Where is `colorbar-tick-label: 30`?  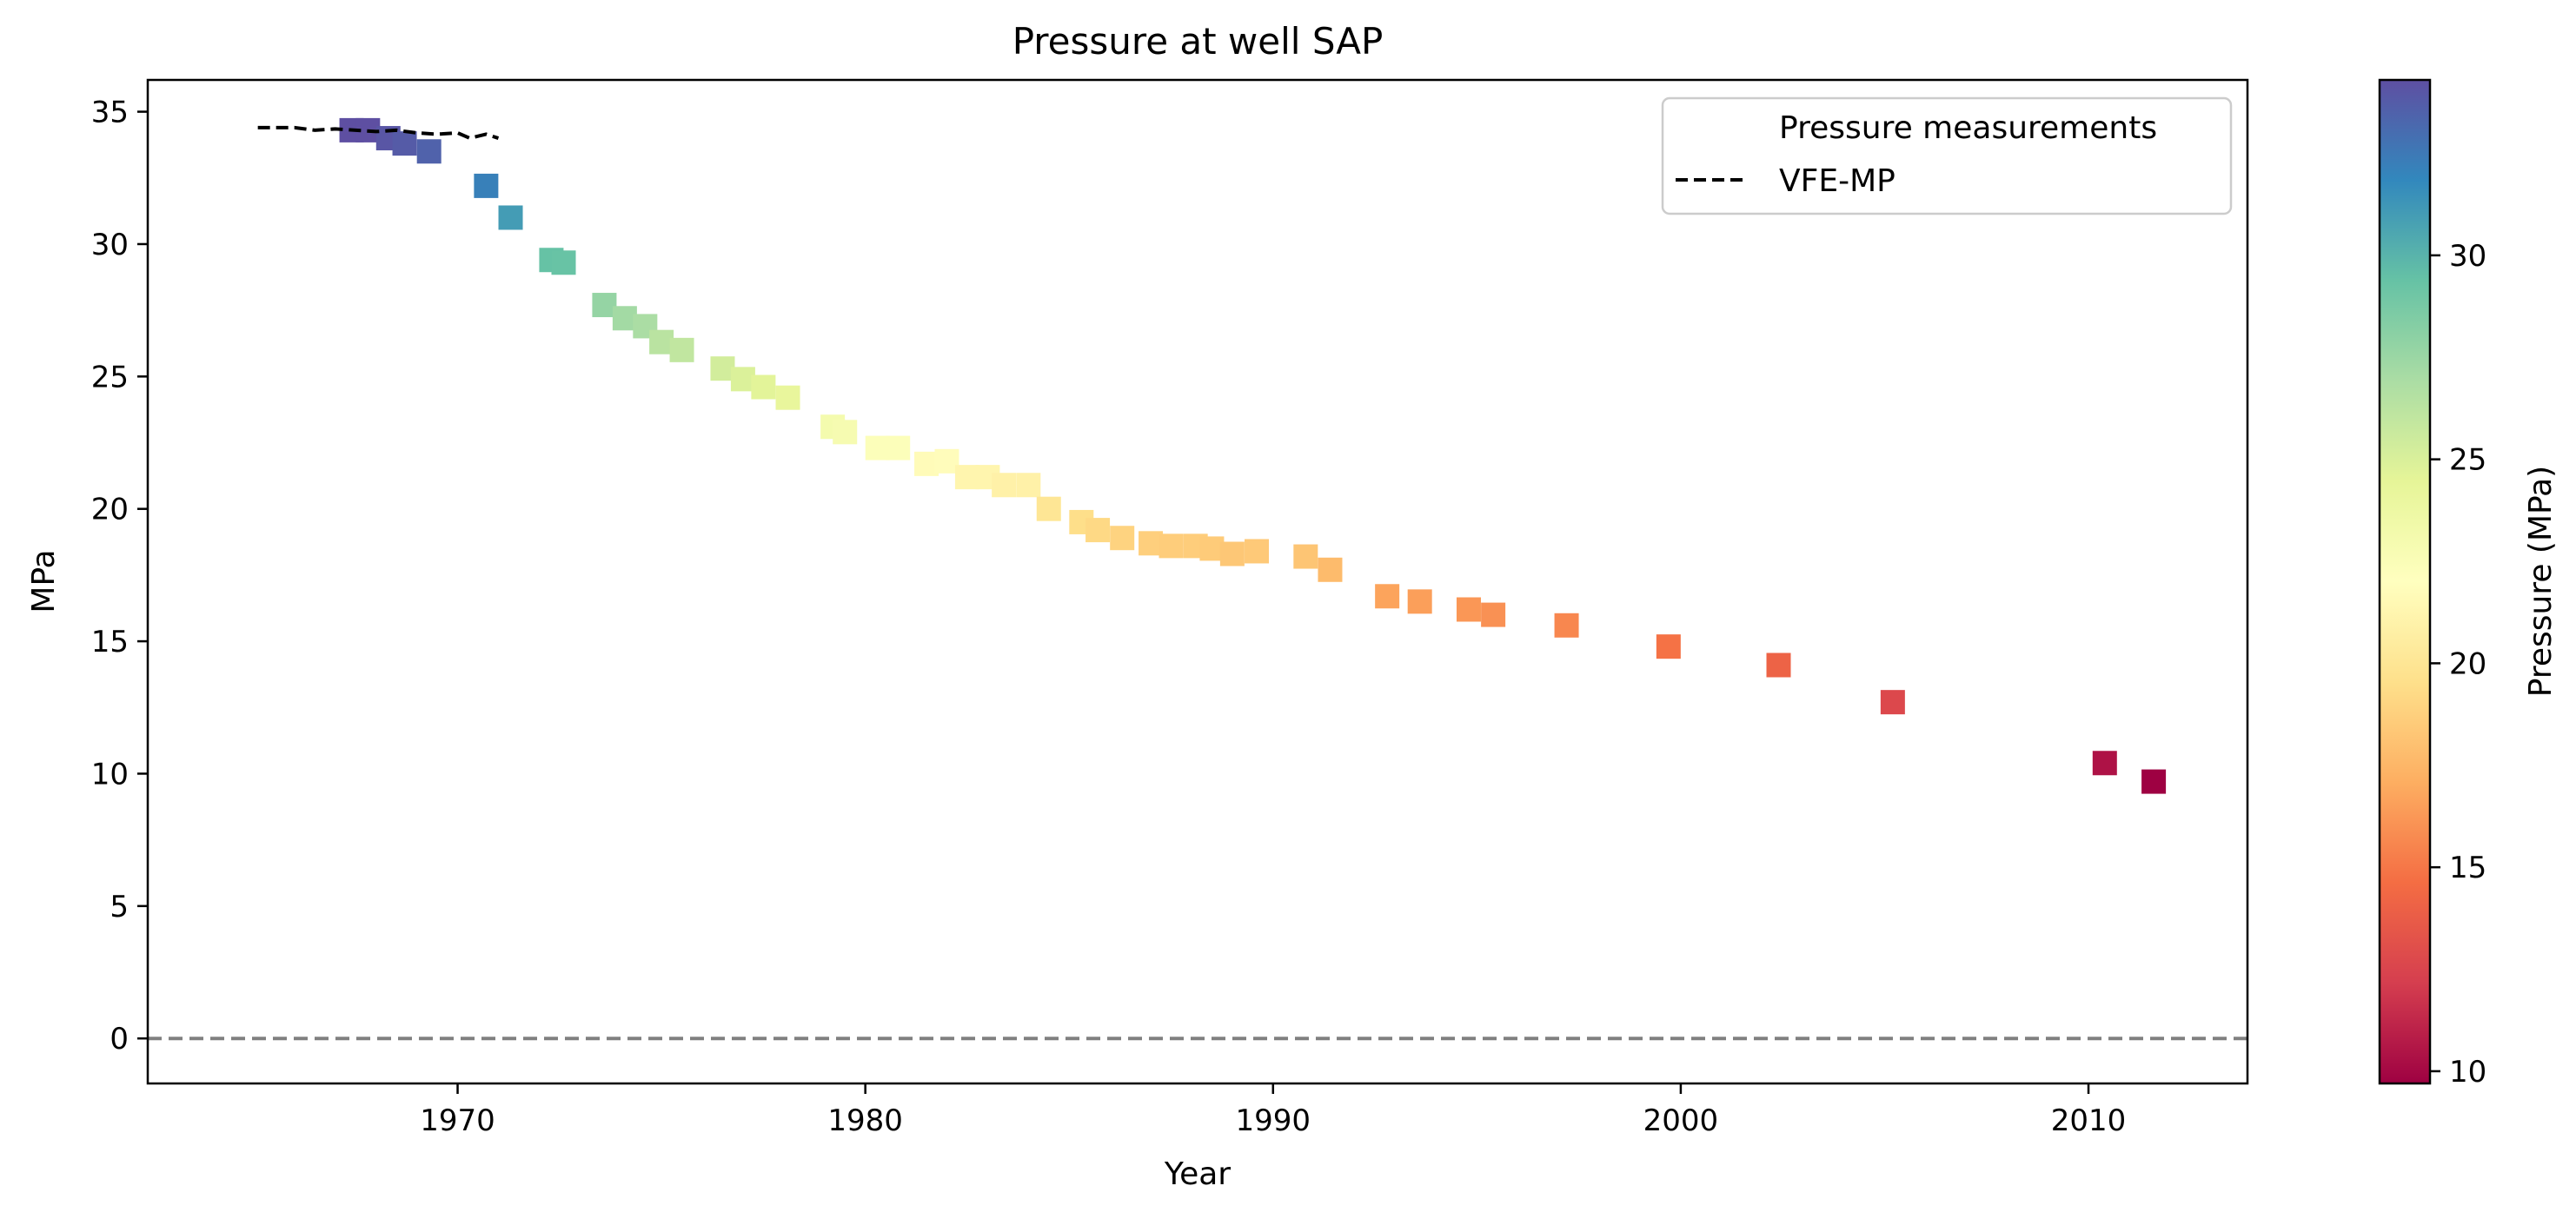 colorbar-tick-label: 30 is located at coordinates (2467, 256).